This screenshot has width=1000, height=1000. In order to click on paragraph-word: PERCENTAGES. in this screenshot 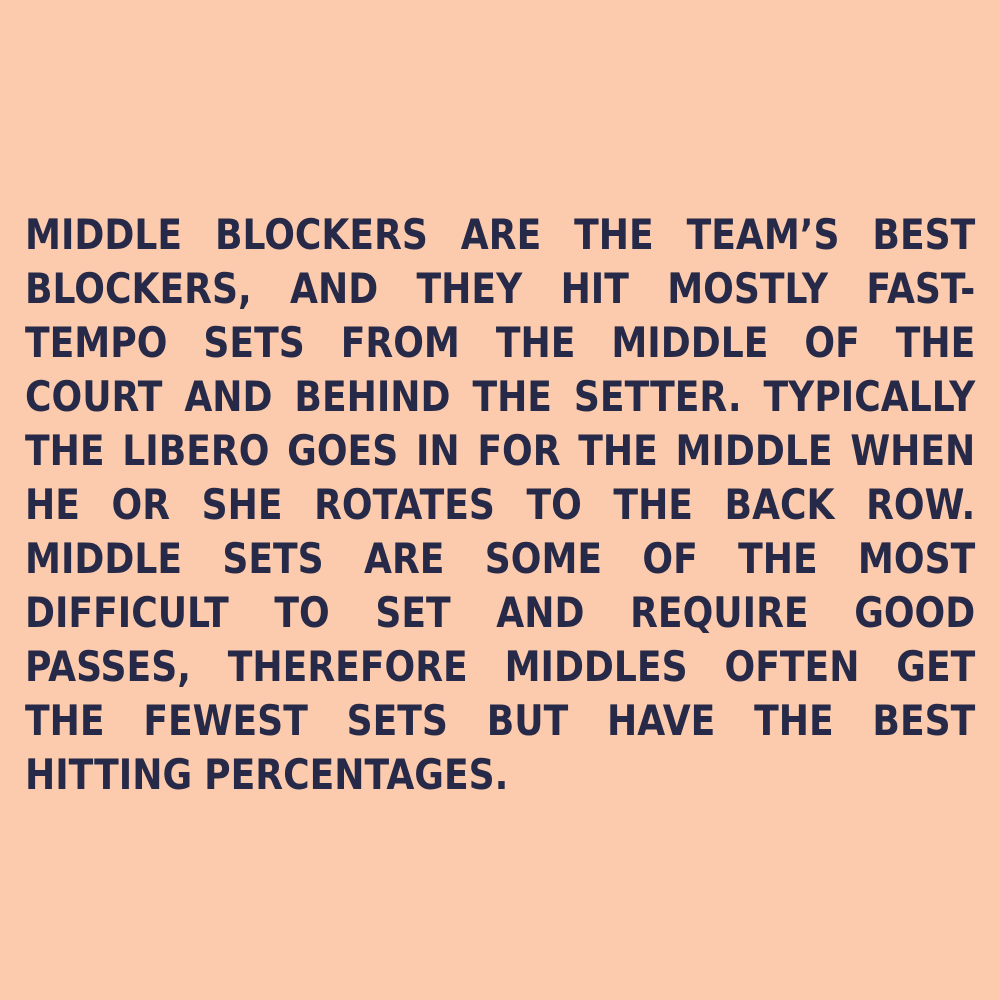, I will do `click(356, 774)`.